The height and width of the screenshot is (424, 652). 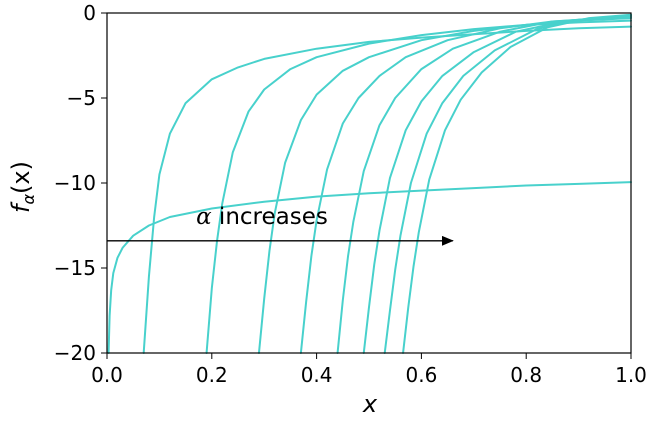 I want to click on x-tick-label: 0.0, so click(x=107, y=375).